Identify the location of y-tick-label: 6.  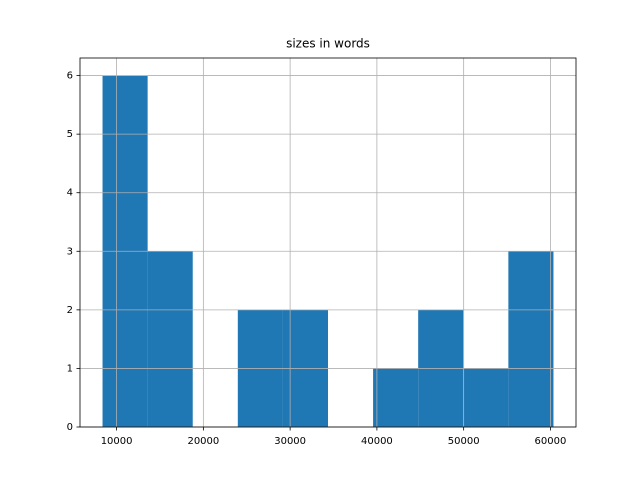
(70, 76).